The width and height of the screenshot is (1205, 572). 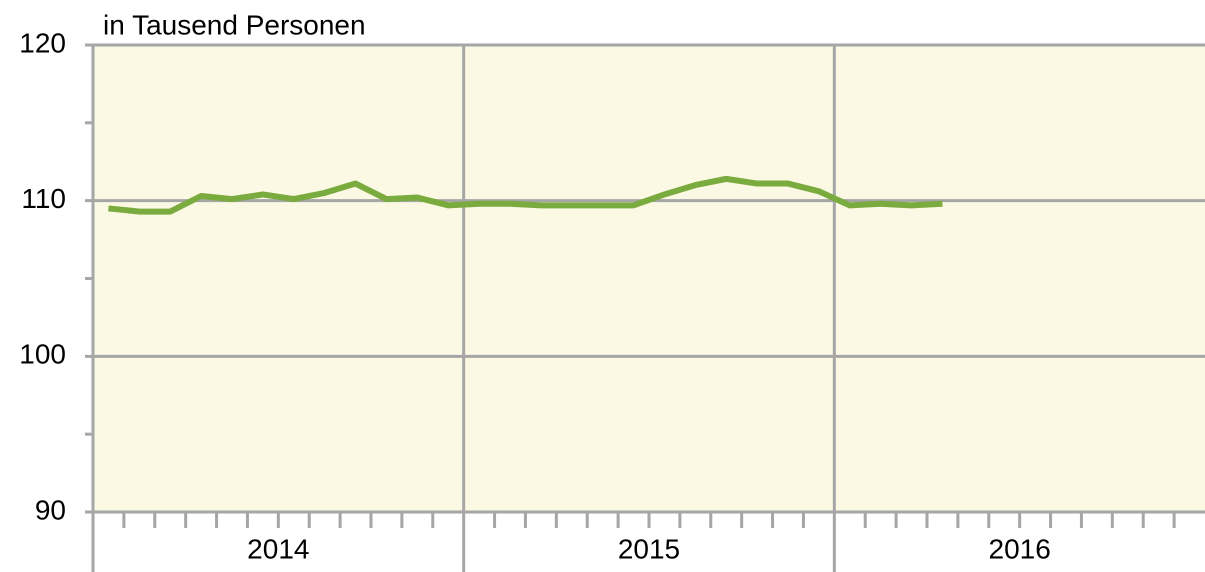 I want to click on data-line, so click(x=525, y=195).